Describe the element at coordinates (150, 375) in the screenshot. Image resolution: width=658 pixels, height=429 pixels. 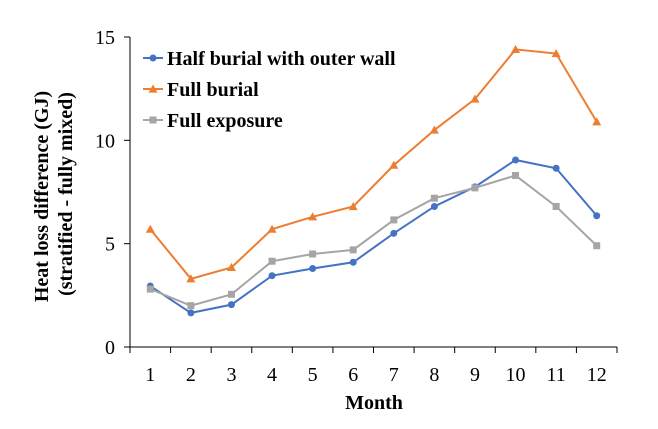
I see `x-tick-label: 1` at that location.